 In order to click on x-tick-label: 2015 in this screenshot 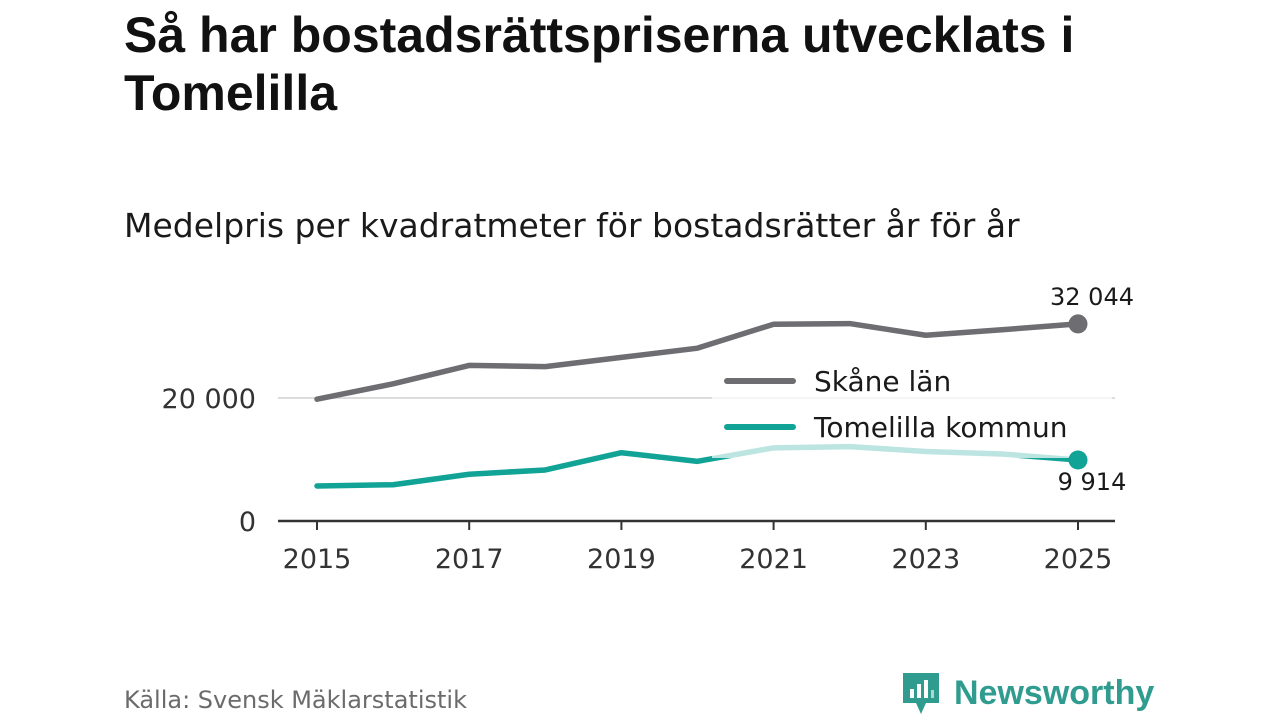, I will do `click(317, 559)`.